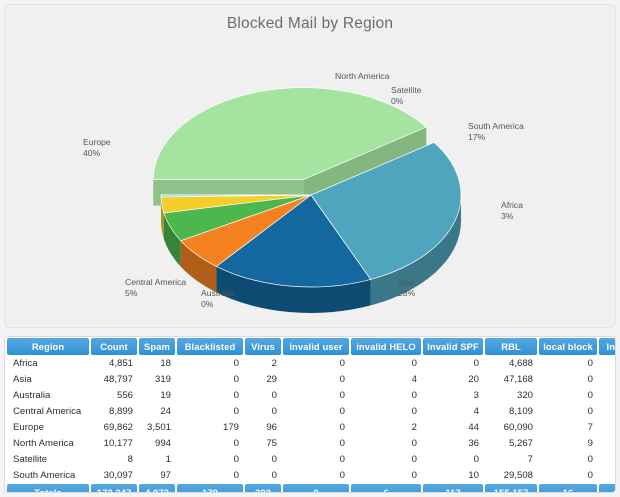 Image resolution: width=620 pixels, height=497 pixels. Describe the element at coordinates (607, 488) in the screenshot. I see `totals-inv-sender: 8,789` at that location.